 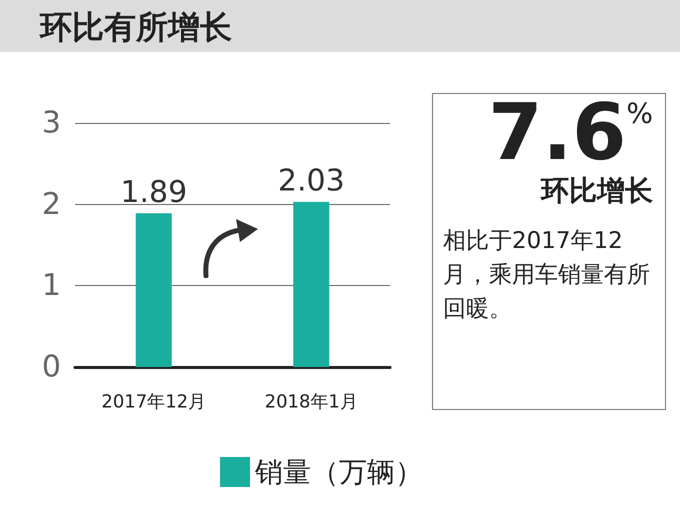 What do you see at coordinates (338, 472) in the screenshot?
I see `legend-label: 销量（万辆）` at bounding box center [338, 472].